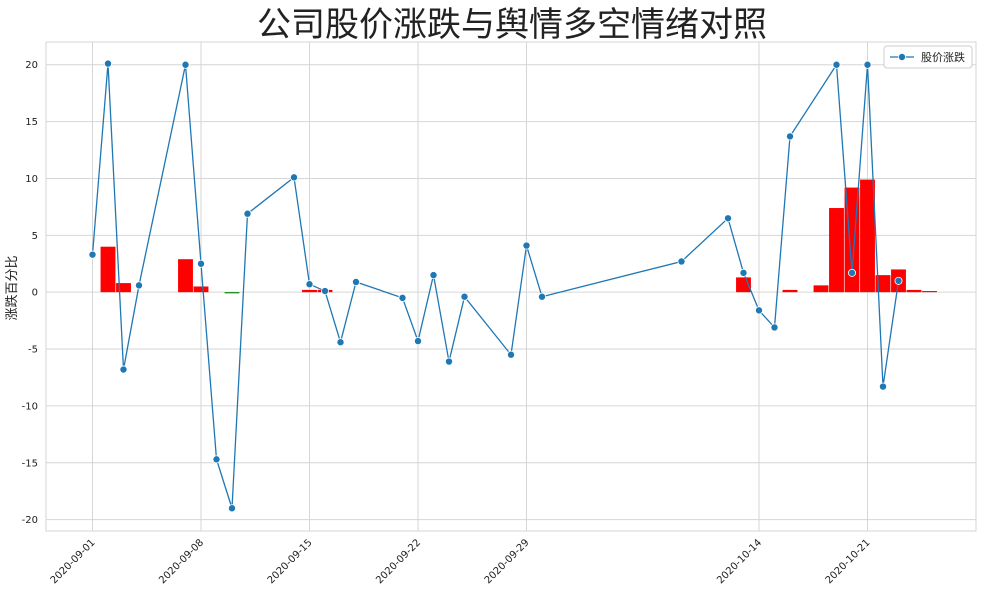  What do you see at coordinates (12, 287) in the screenshot?
I see `y-axis-label: 涨跌百分比` at bounding box center [12, 287].